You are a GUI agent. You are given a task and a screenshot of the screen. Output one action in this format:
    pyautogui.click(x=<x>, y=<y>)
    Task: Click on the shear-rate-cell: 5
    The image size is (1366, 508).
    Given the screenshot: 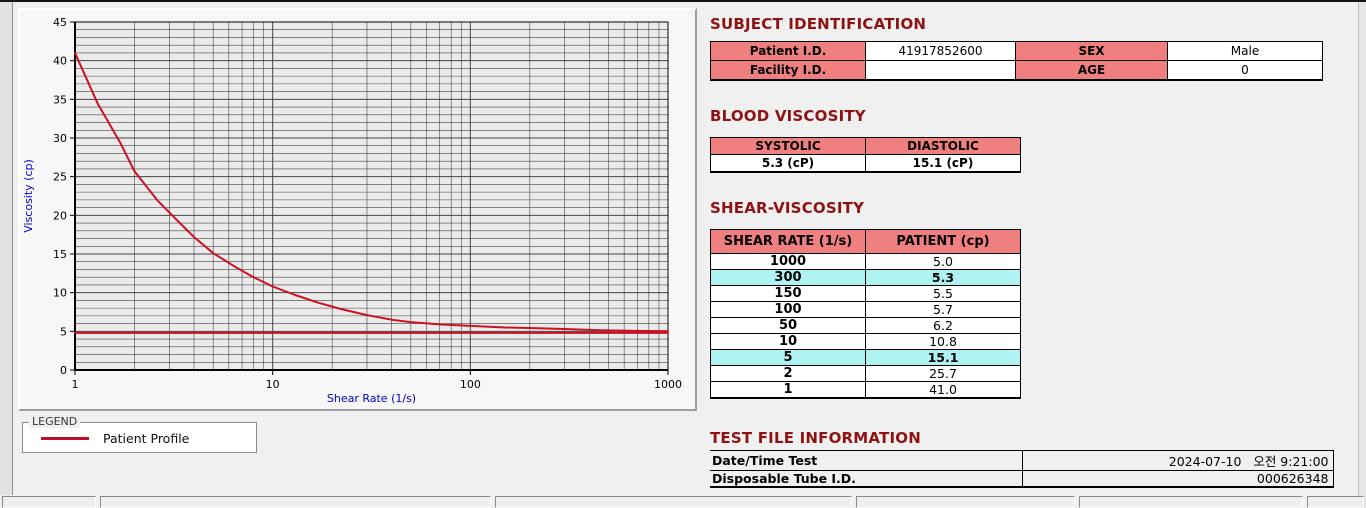 What is the action you would take?
    pyautogui.click(x=788, y=357)
    